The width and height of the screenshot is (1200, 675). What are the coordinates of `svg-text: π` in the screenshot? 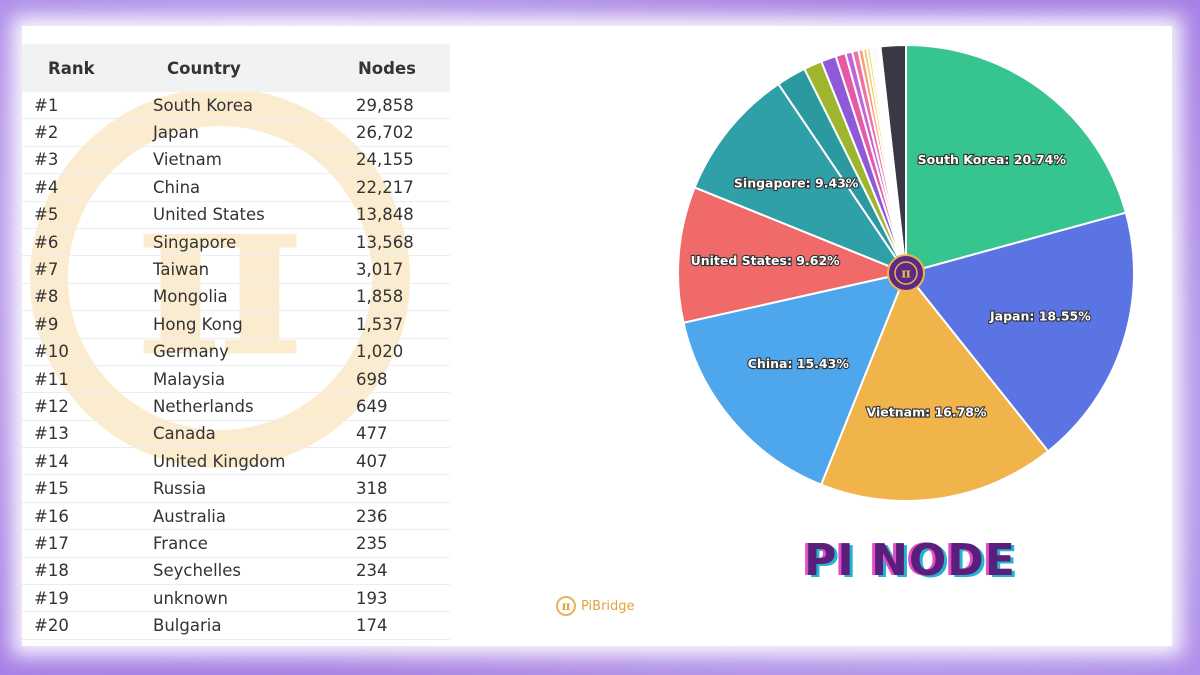 It's located at (906, 274).